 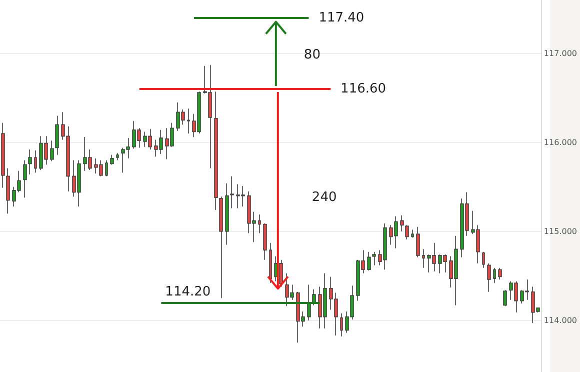 I want to click on annotation: 240, so click(x=324, y=197).